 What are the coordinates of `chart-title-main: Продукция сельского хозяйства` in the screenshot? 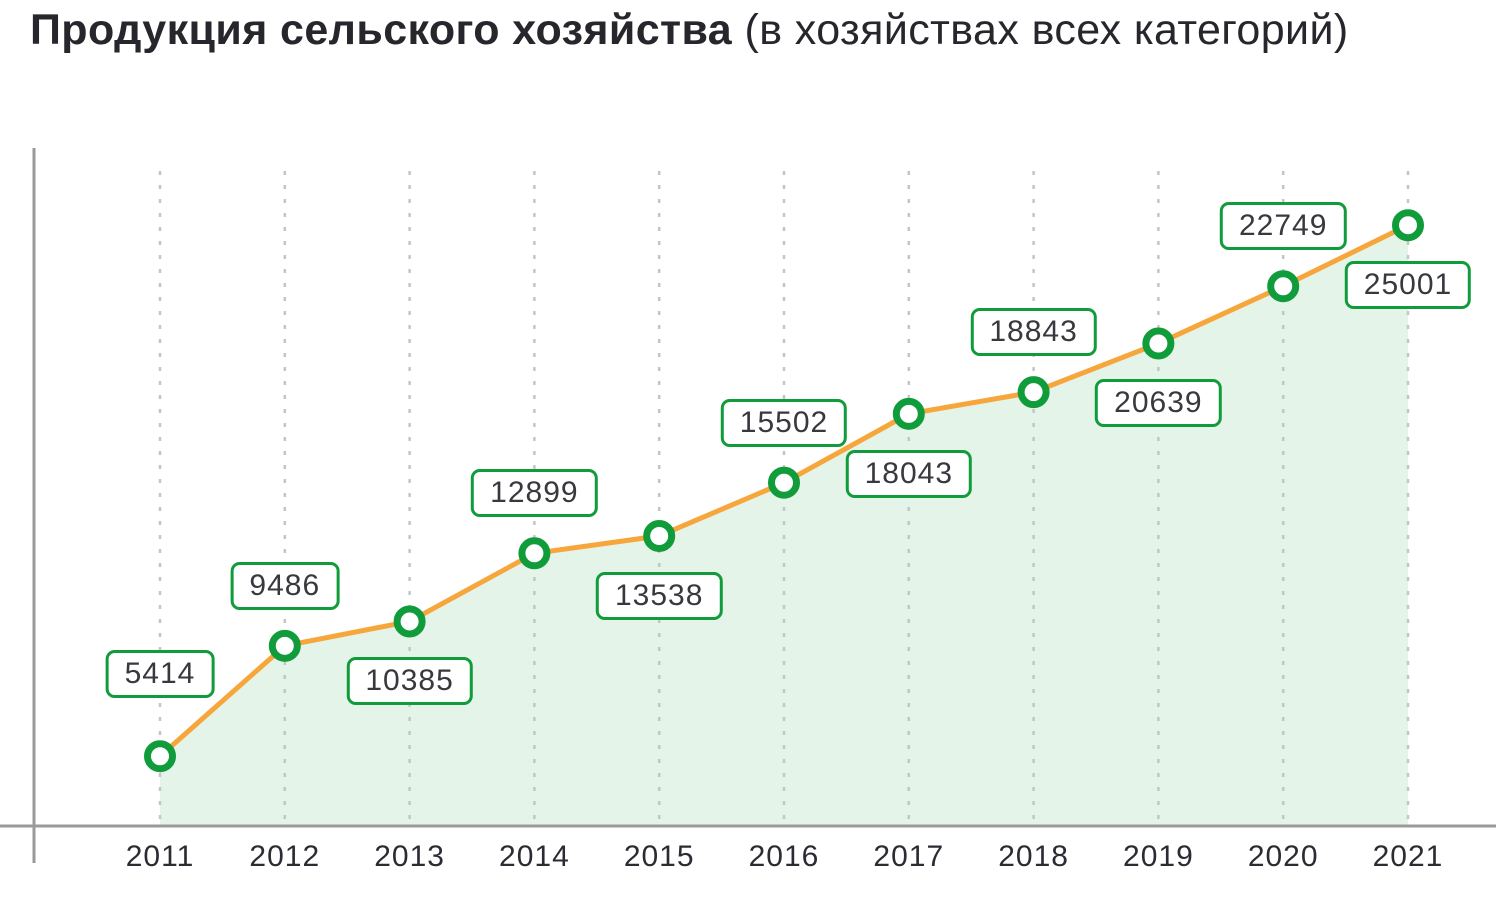 It's located at (381, 30).